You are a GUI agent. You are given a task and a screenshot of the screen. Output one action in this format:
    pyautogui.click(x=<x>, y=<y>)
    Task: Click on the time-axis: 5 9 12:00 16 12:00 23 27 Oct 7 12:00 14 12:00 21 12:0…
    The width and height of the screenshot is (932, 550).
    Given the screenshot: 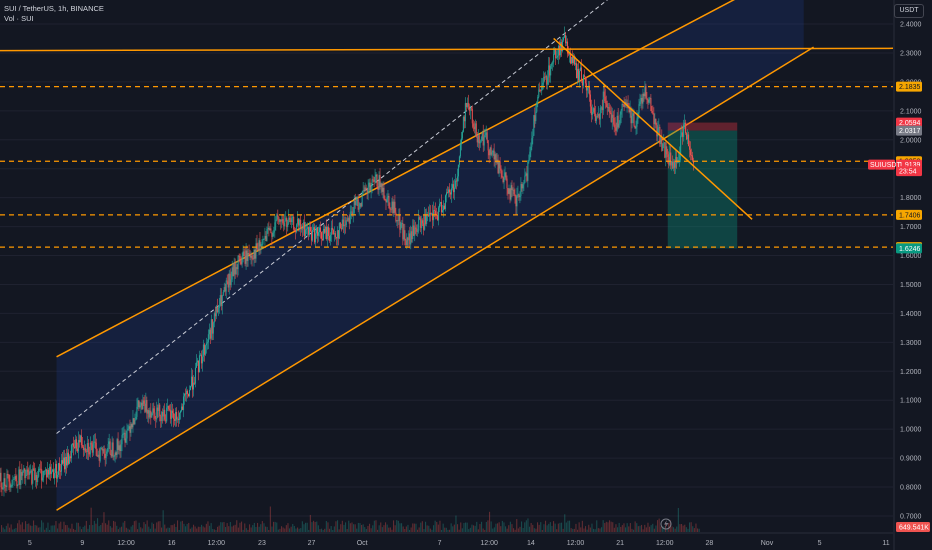 What is the action you would take?
    pyautogui.click(x=446, y=532)
    